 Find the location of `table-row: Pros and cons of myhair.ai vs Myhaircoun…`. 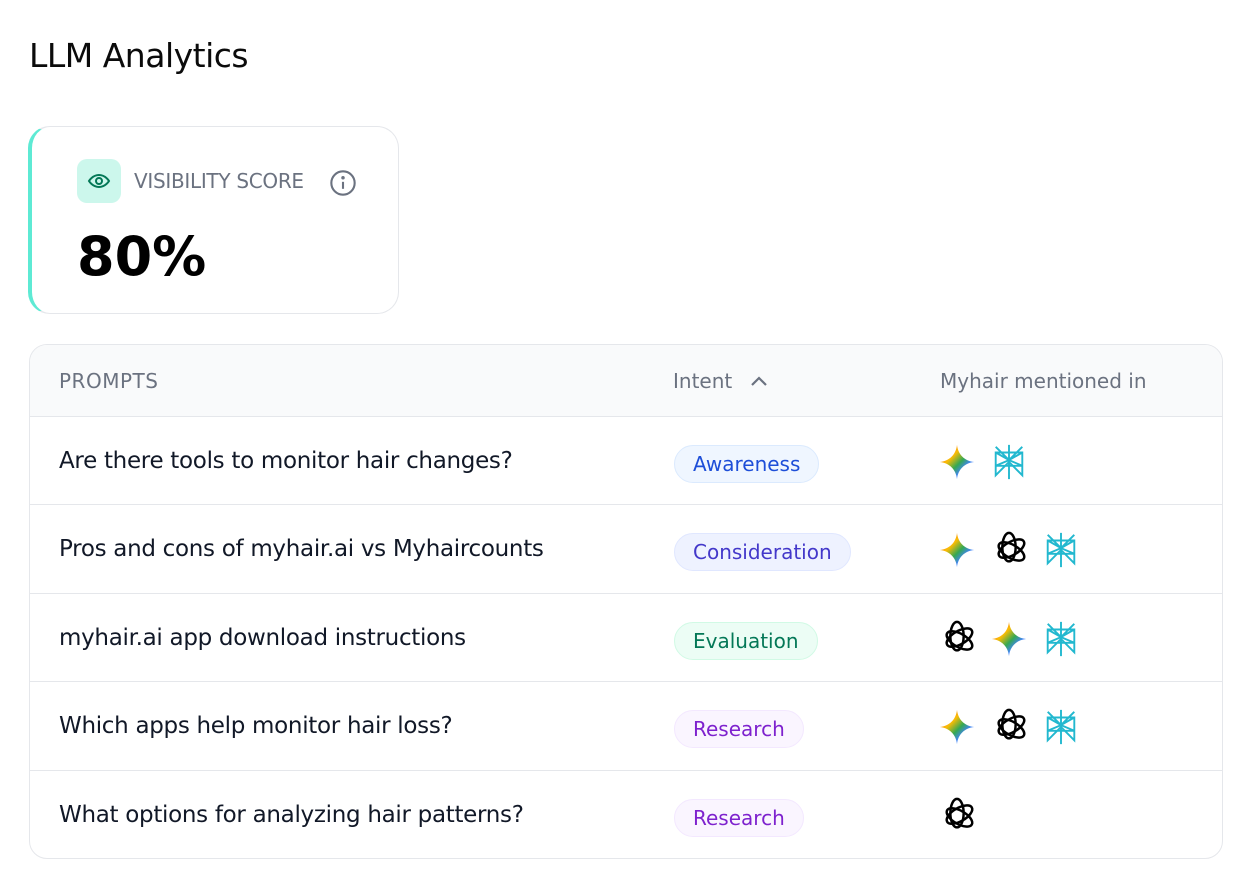

table-row: Pros and cons of myhair.ai vs Myhaircoun… is located at coordinates (626, 549).